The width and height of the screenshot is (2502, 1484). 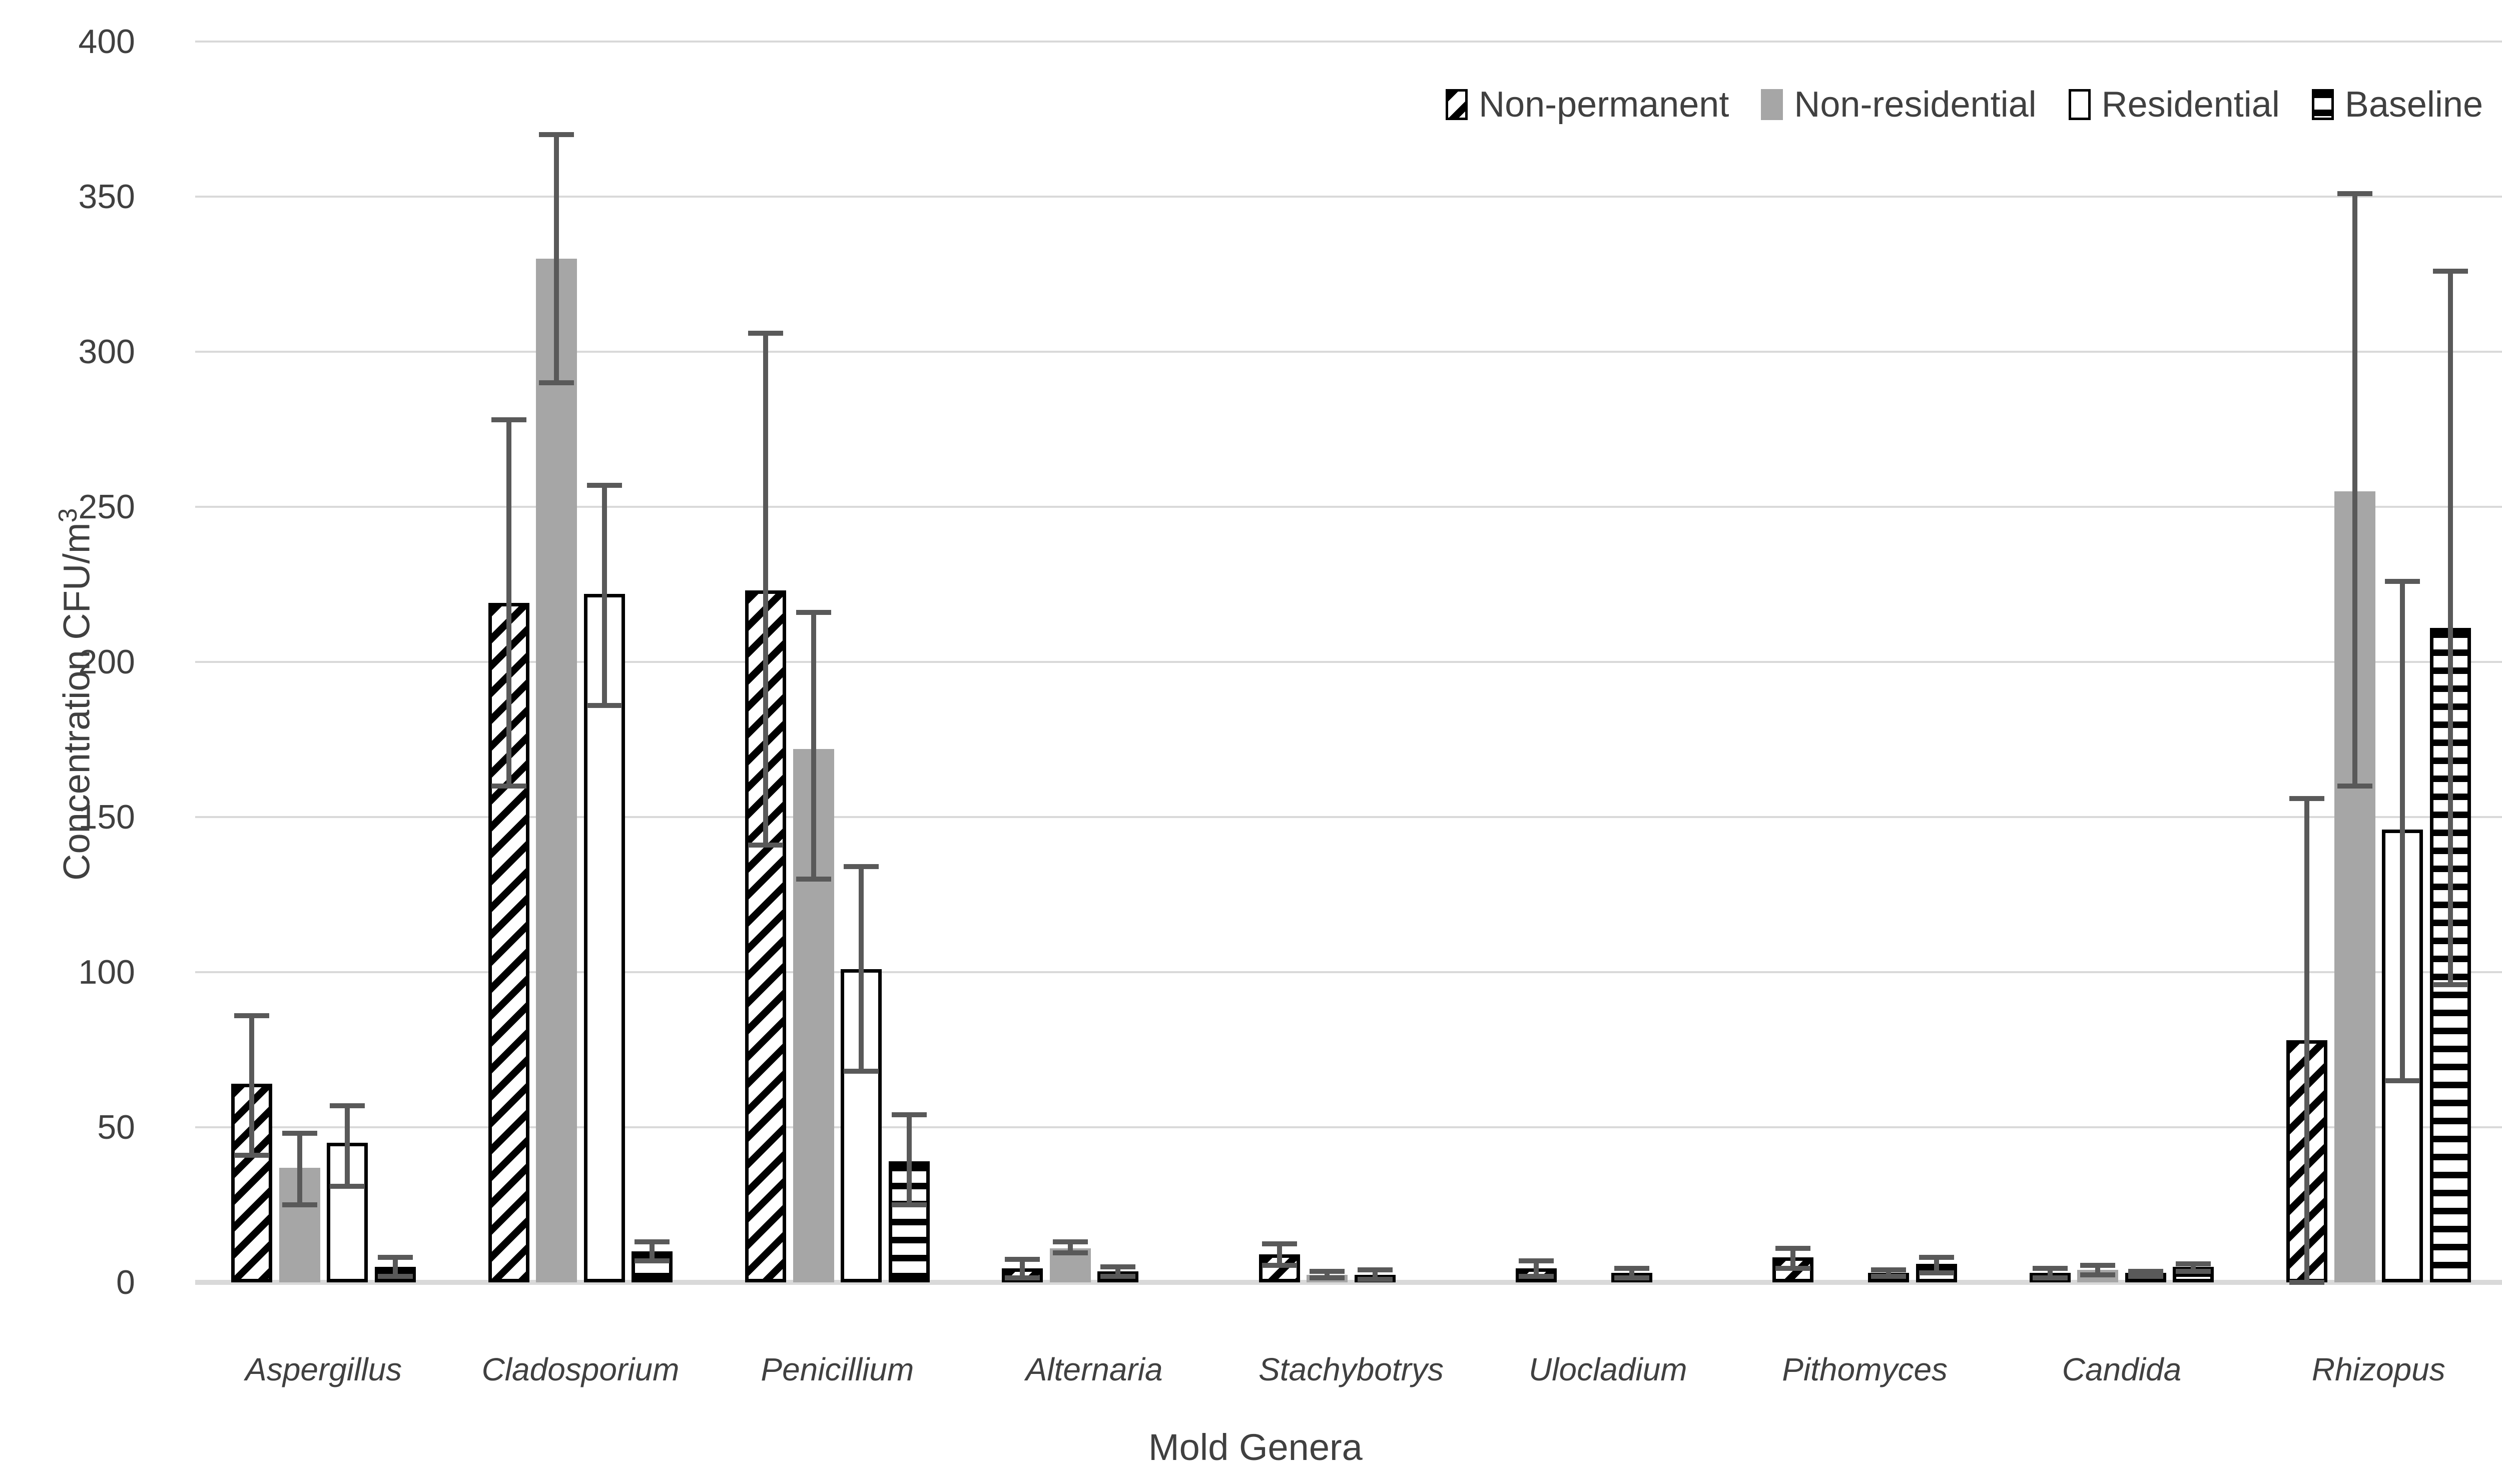 I want to click on legend-label: Non-permanent, so click(x=1604, y=105).